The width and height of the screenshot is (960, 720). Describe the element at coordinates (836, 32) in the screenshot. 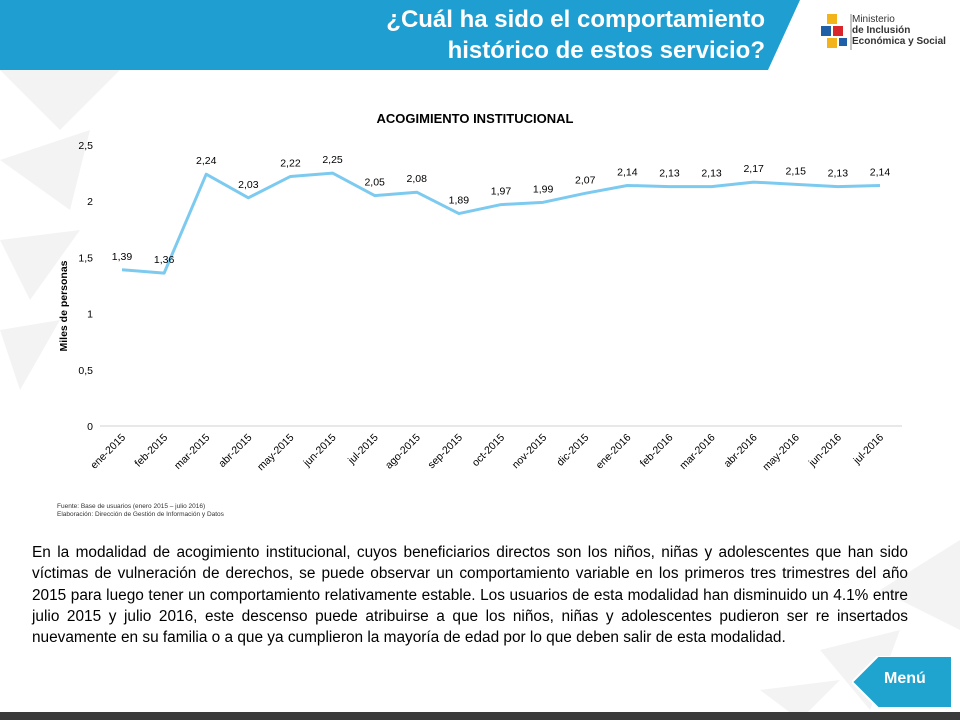

I see `ministry-logo` at that location.